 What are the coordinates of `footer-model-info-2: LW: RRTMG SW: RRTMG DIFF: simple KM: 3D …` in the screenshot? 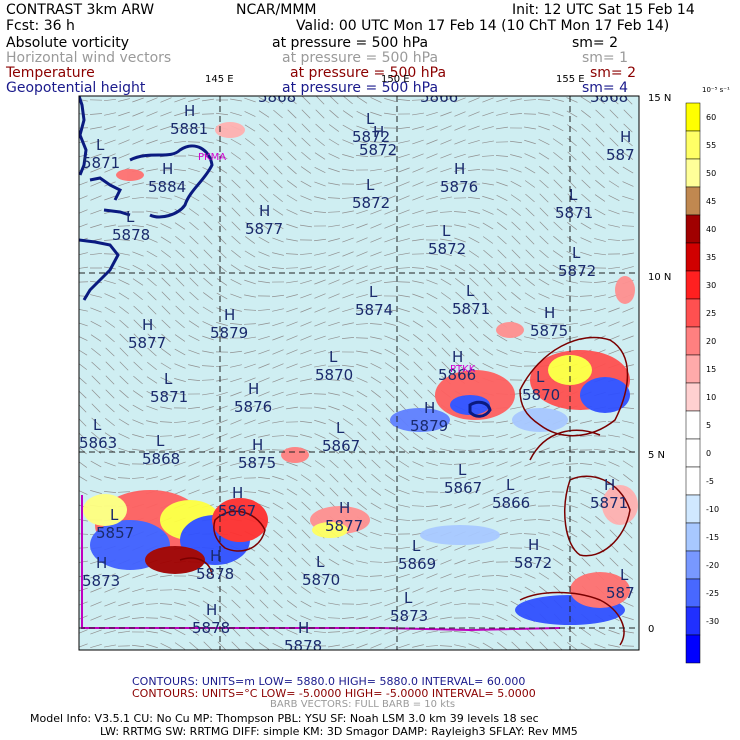 It's located at (339, 731).